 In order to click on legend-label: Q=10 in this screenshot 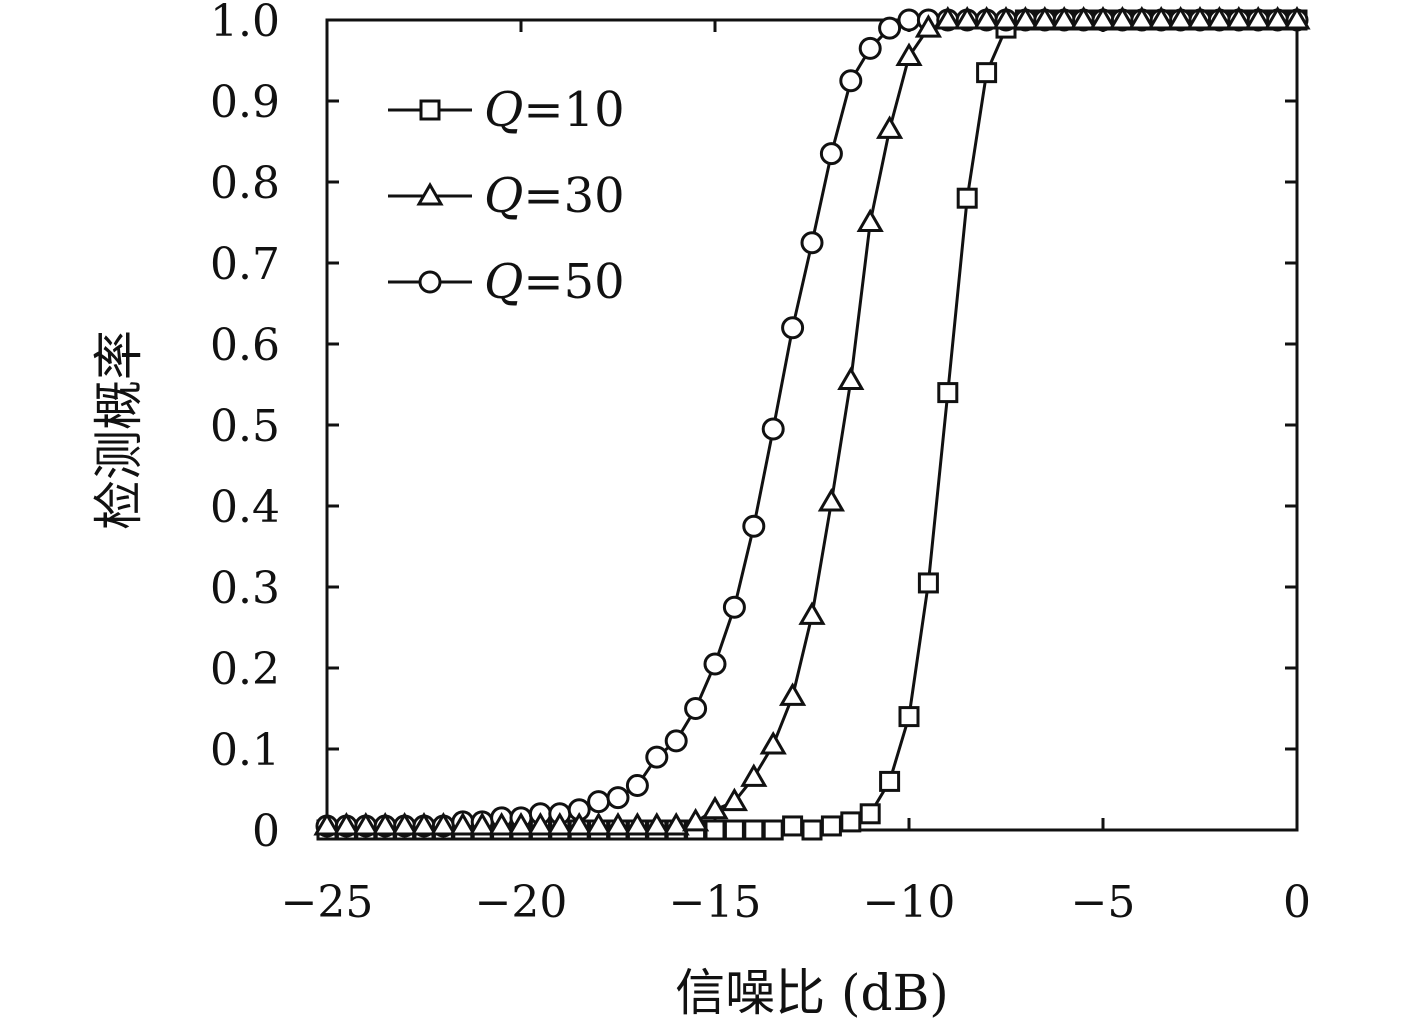, I will do `click(554, 110)`.